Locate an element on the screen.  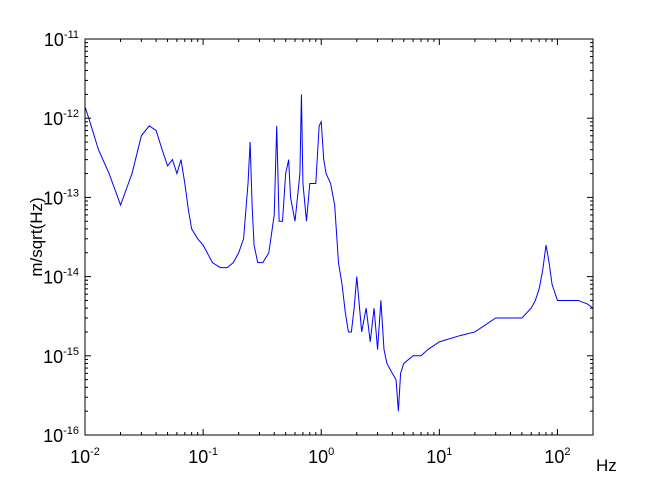
x-axis-label: Hz is located at coordinates (606, 465).